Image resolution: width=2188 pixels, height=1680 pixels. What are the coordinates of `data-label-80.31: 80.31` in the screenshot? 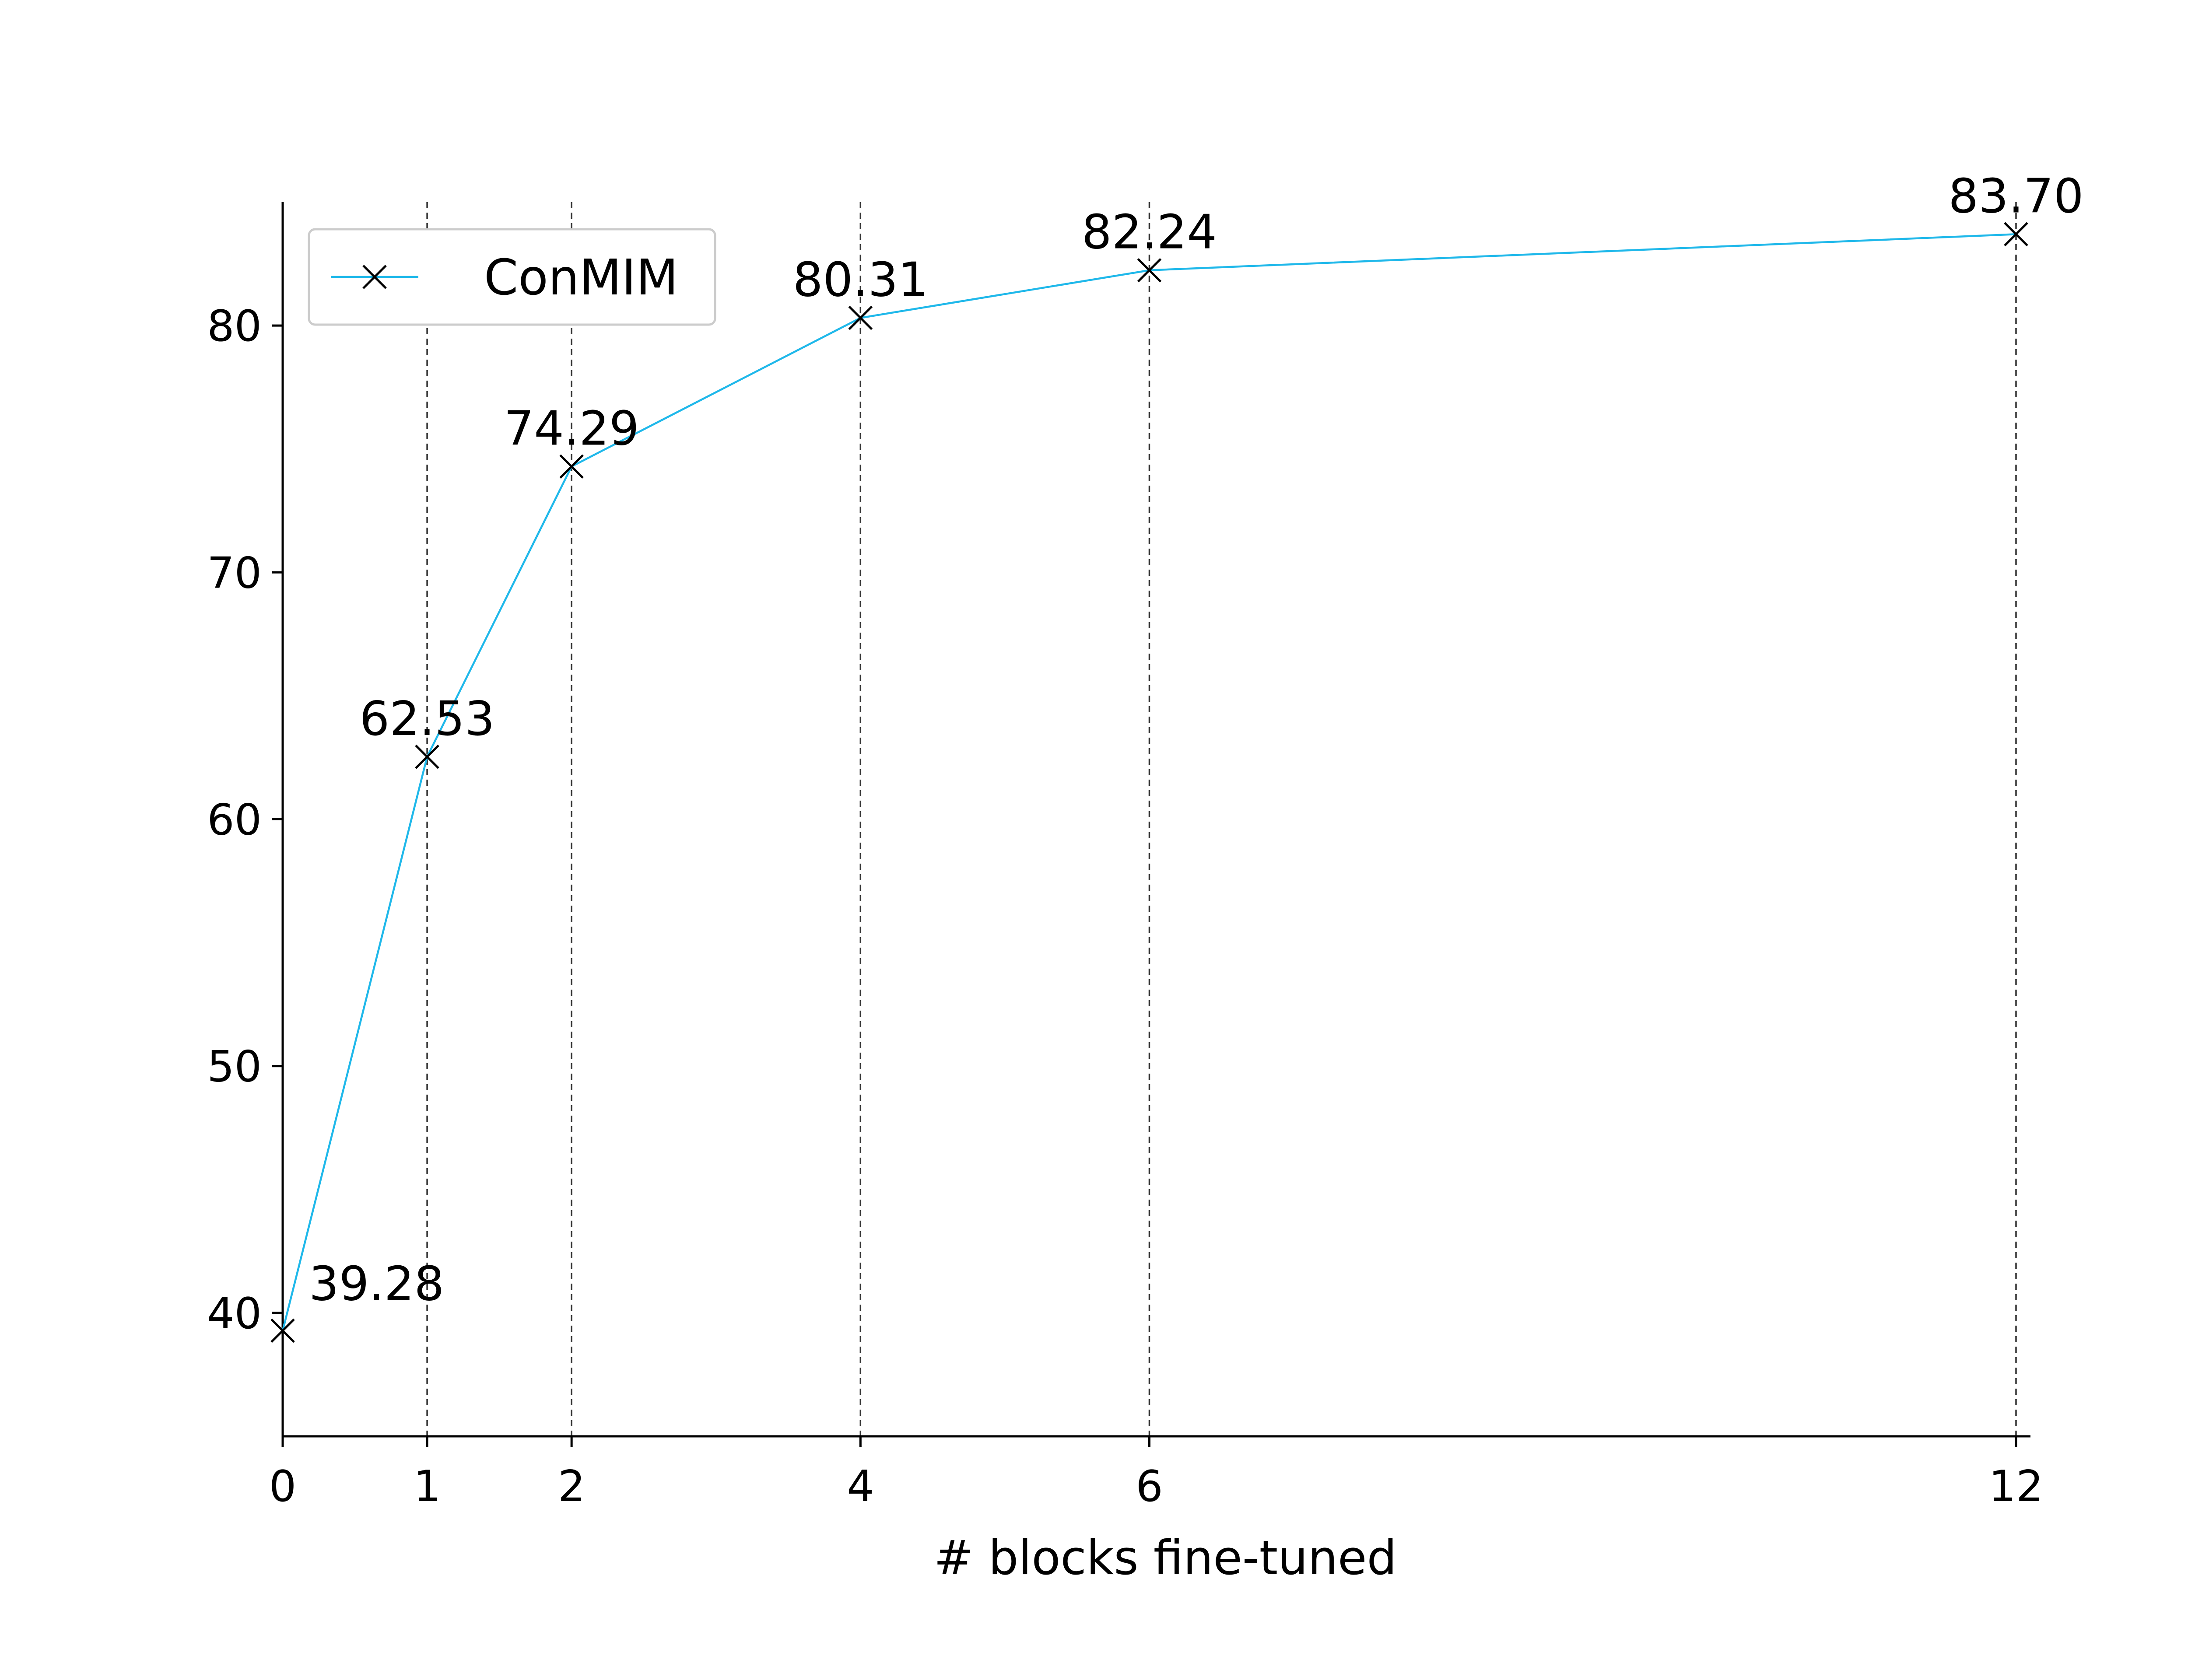 It's located at (860, 280).